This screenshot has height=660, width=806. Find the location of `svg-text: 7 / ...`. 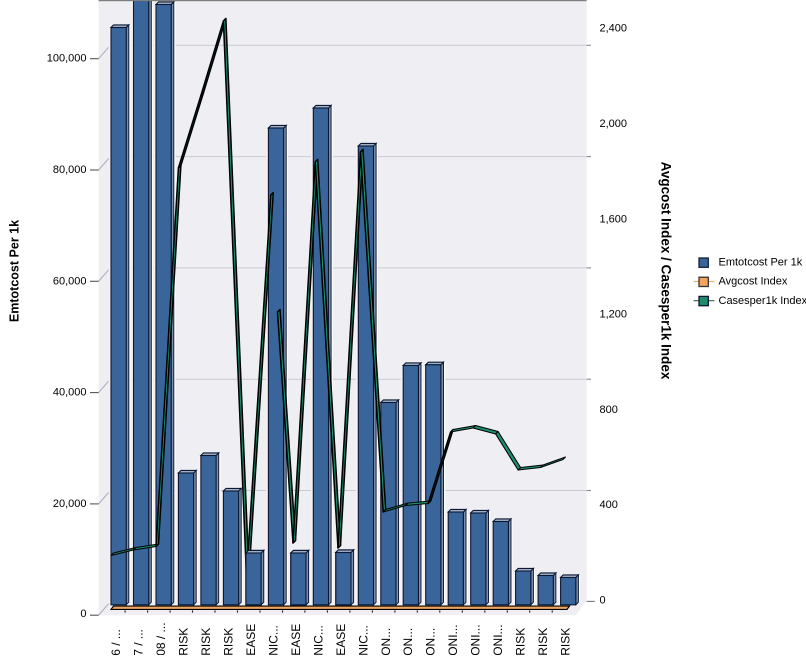

svg-text: 7 / ... is located at coordinates (139, 642).